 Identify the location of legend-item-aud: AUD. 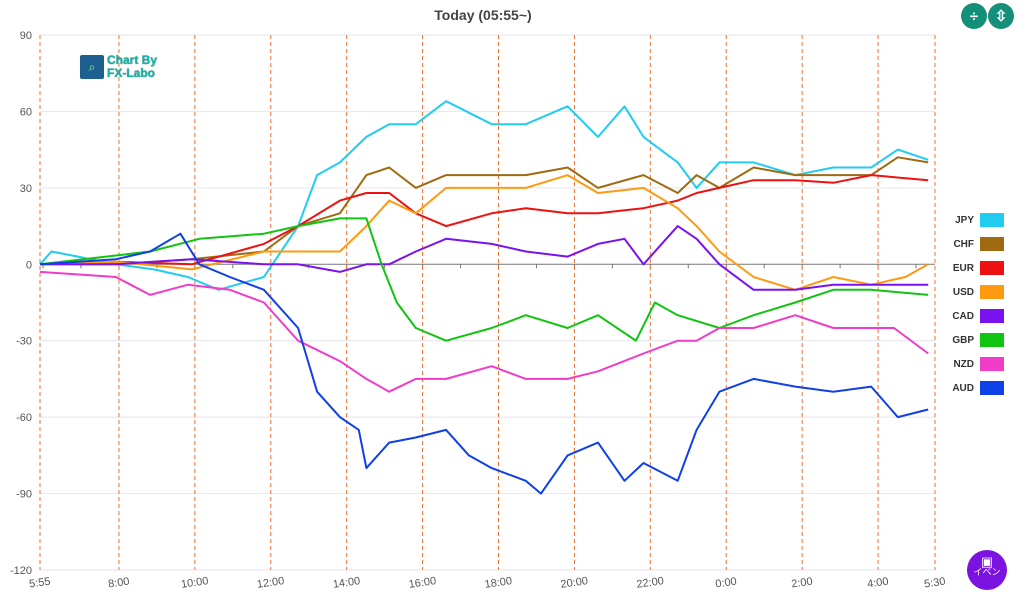
(972, 388).